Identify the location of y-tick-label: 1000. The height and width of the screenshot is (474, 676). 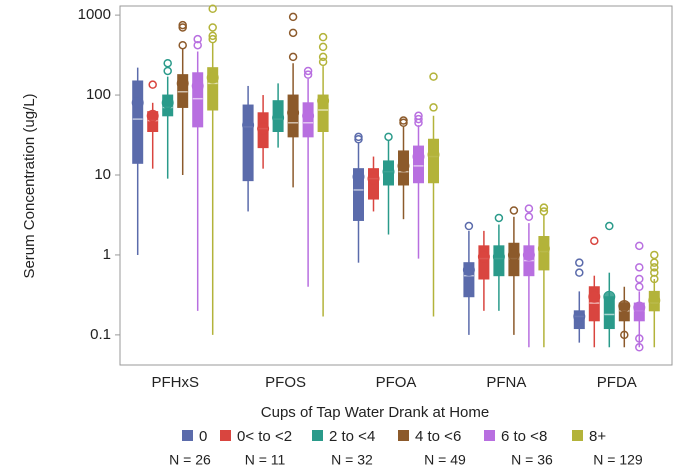
(94, 14).